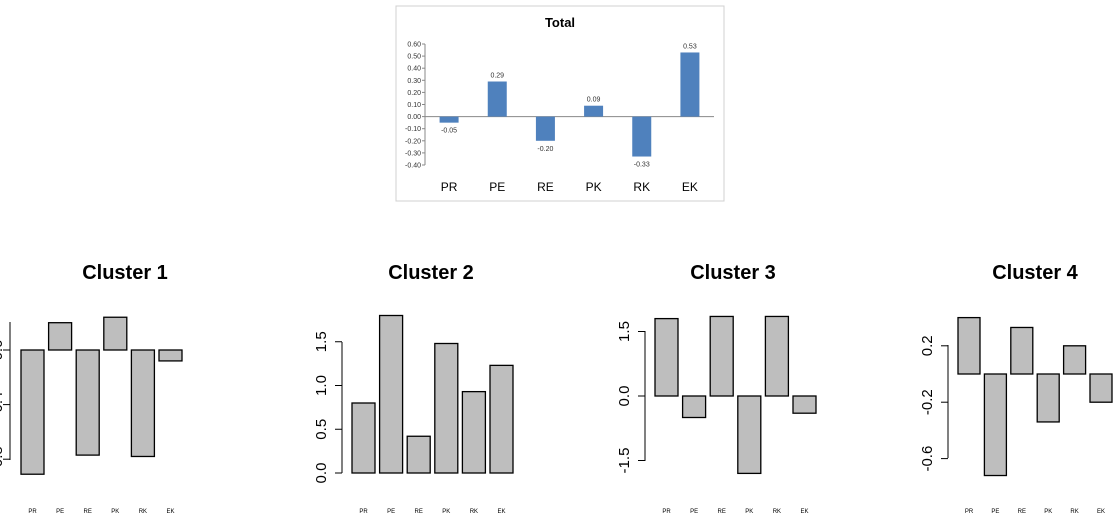 Image resolution: width=1116 pixels, height=523 pixels. What do you see at coordinates (497, 99) in the screenshot?
I see `total-bar-pe` at bounding box center [497, 99].